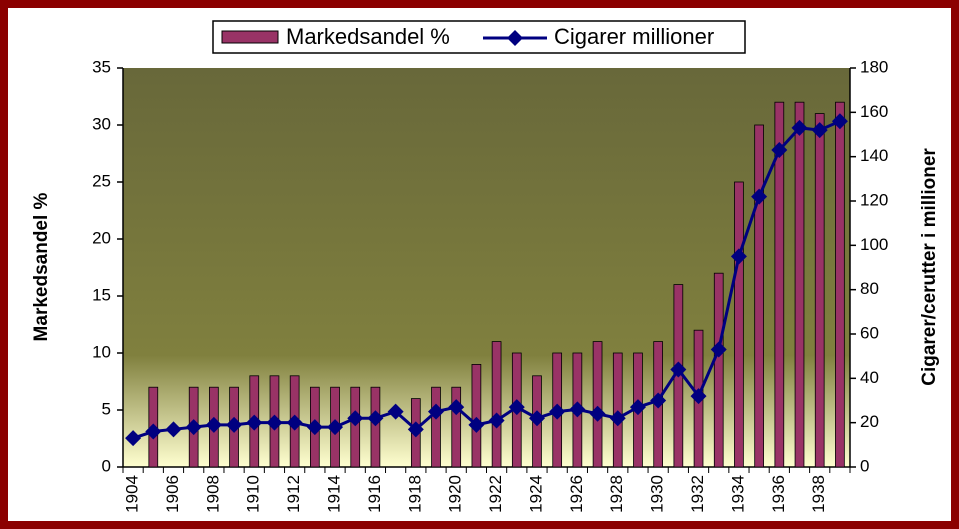 The image size is (959, 529). Describe the element at coordinates (253, 494) in the screenshot. I see `x-tick-label: 1910` at that location.